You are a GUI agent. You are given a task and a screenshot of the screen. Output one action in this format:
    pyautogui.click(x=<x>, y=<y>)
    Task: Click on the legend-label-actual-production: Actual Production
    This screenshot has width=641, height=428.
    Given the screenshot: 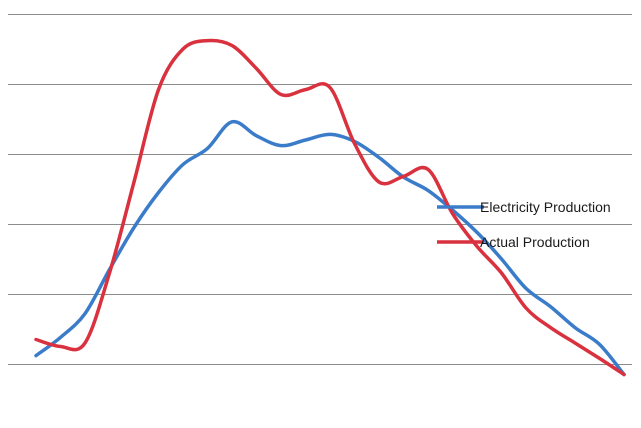 What is the action you would take?
    pyautogui.click(x=535, y=242)
    